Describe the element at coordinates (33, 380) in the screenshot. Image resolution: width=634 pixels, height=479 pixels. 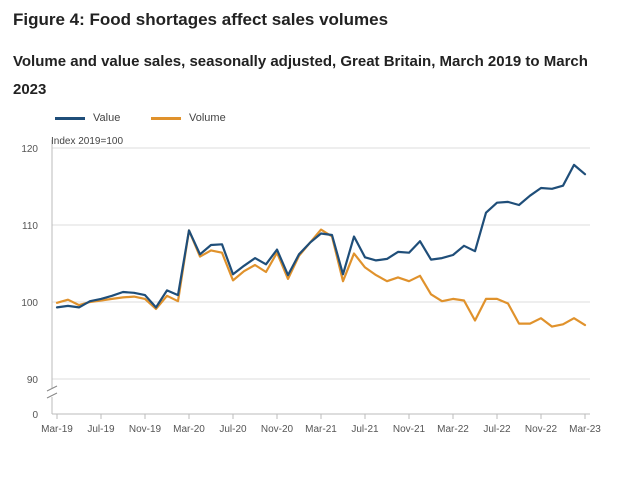
I see `y-tick-label: 90` at that location.